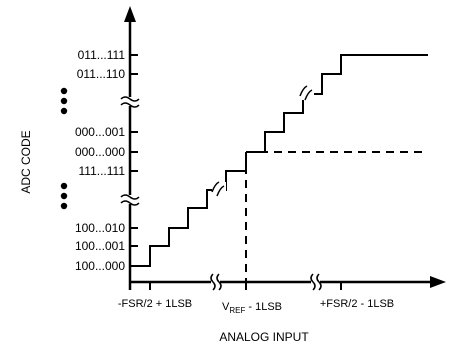 This screenshot has width=456, height=347. I want to click on x-tick-label-neg-fsr: -FSR/2 + 1LSB, so click(155, 304).